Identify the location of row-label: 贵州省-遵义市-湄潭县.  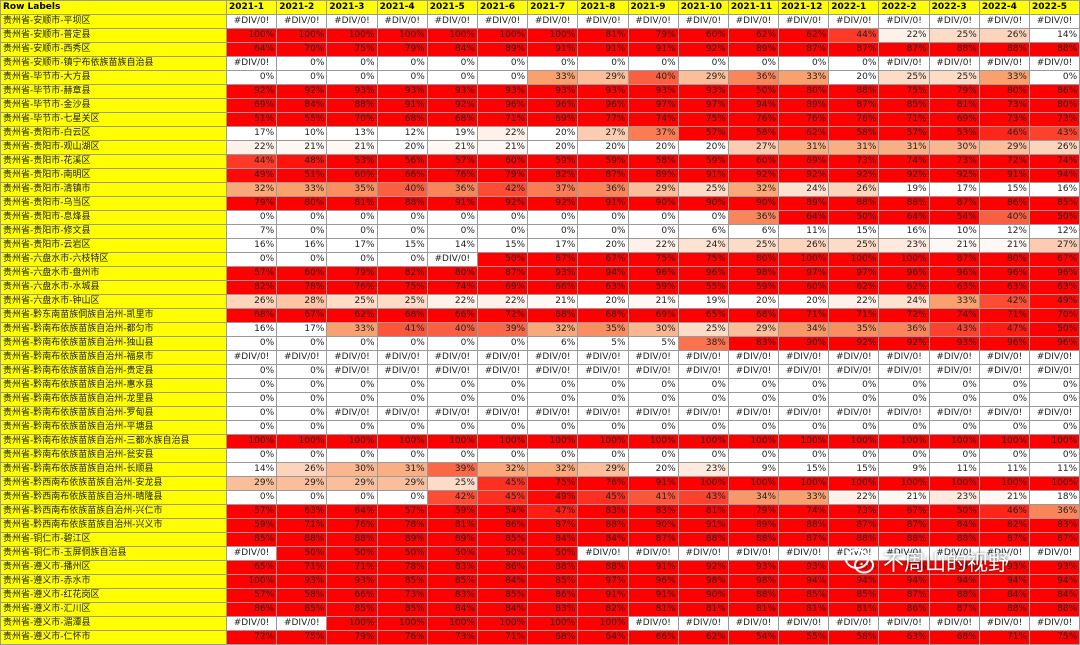
(113, 623).